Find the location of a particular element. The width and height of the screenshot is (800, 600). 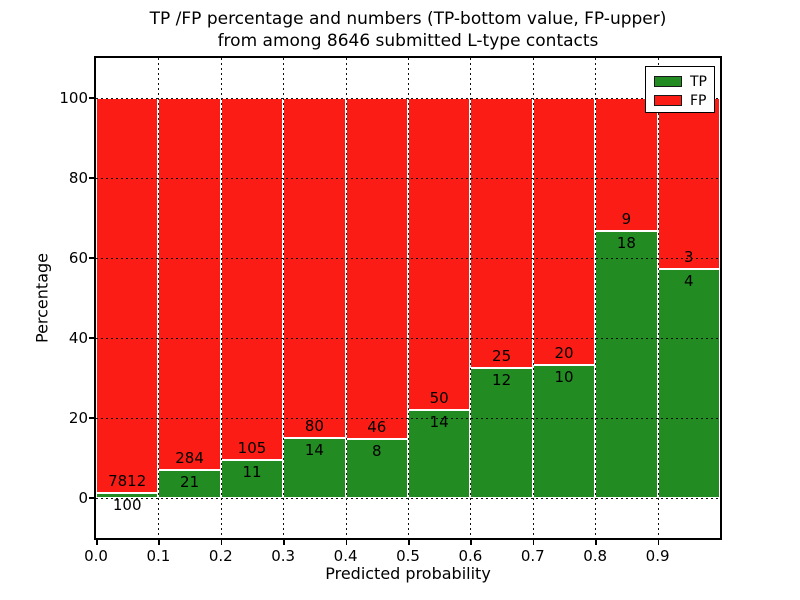

x-tick-label: 0.5 is located at coordinates (408, 556).